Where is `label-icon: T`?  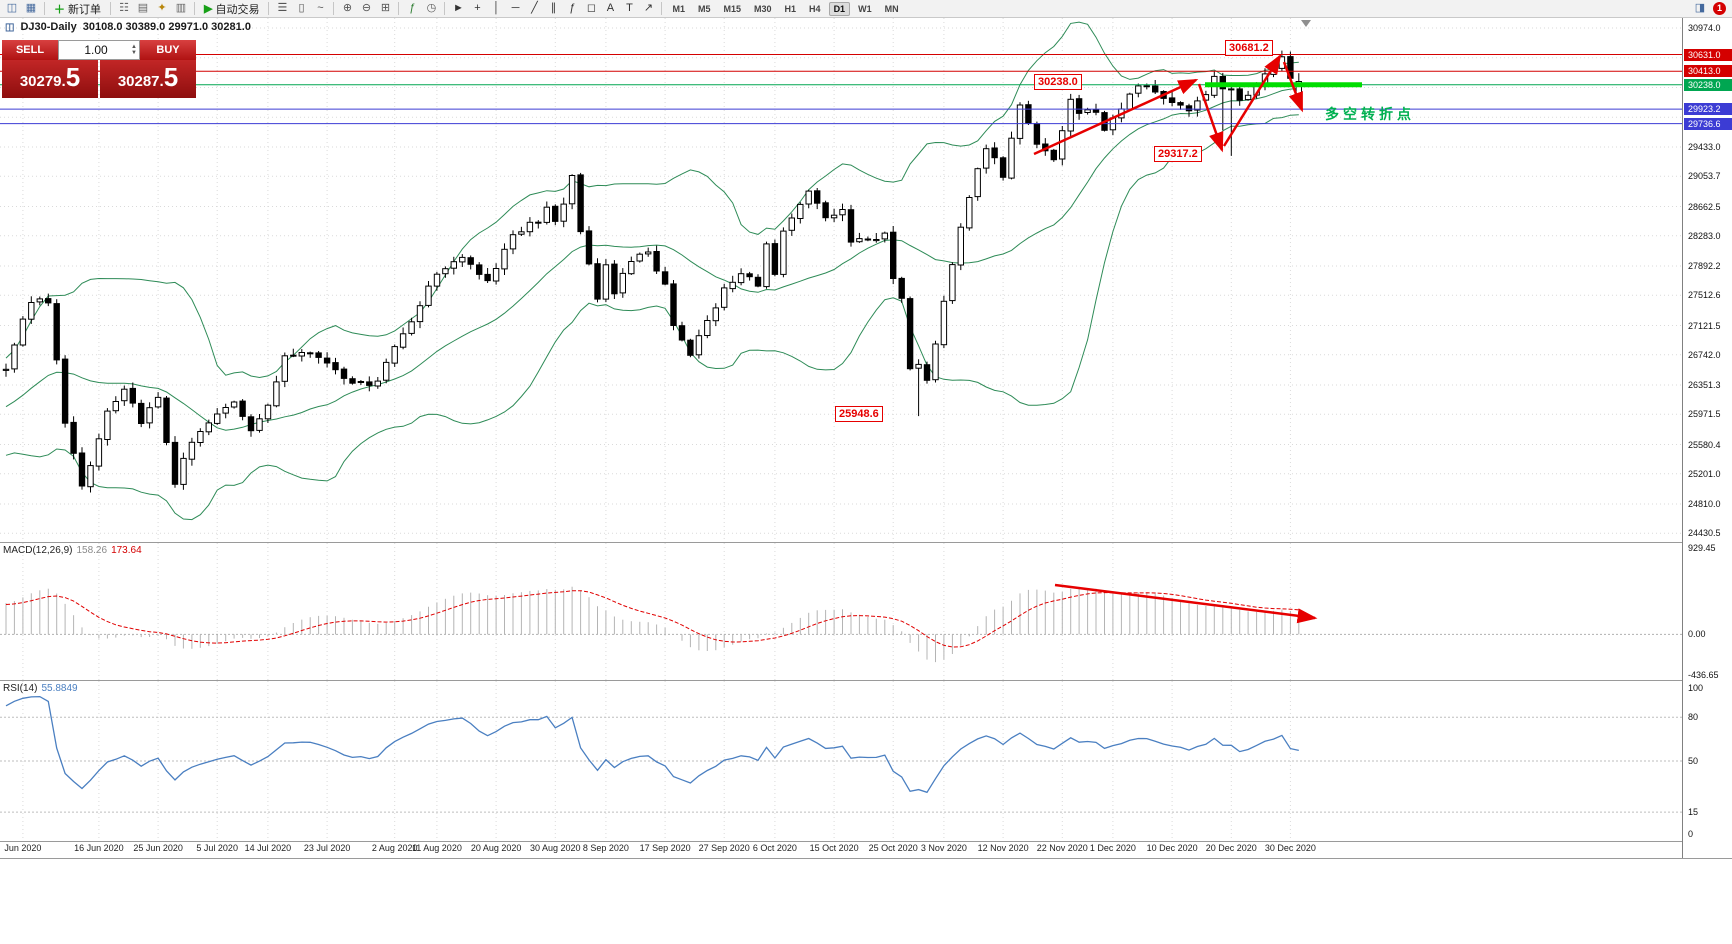
label-icon: T is located at coordinates (629, 8).